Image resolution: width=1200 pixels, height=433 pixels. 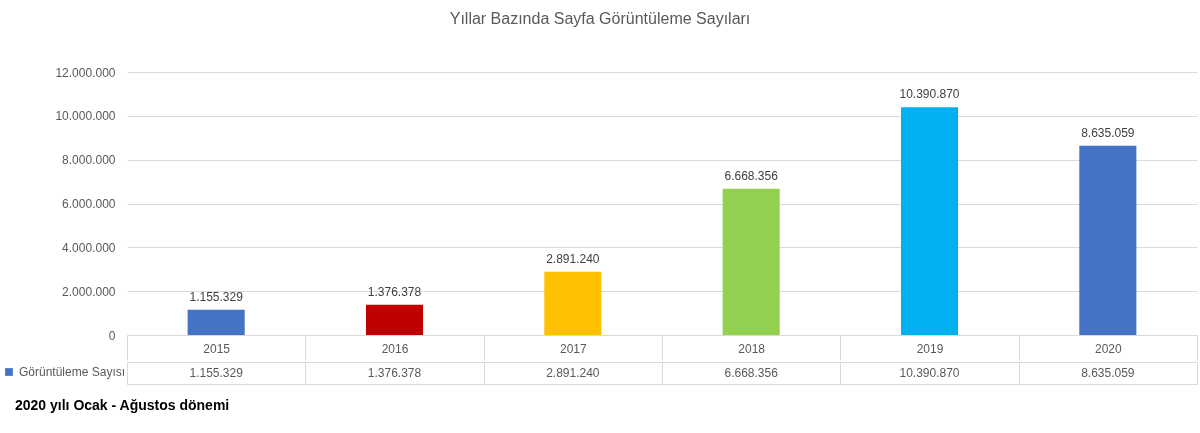 What do you see at coordinates (122, 405) in the screenshot?
I see `text: 2020 yılı Ocak - Ağustos dönemi` at bounding box center [122, 405].